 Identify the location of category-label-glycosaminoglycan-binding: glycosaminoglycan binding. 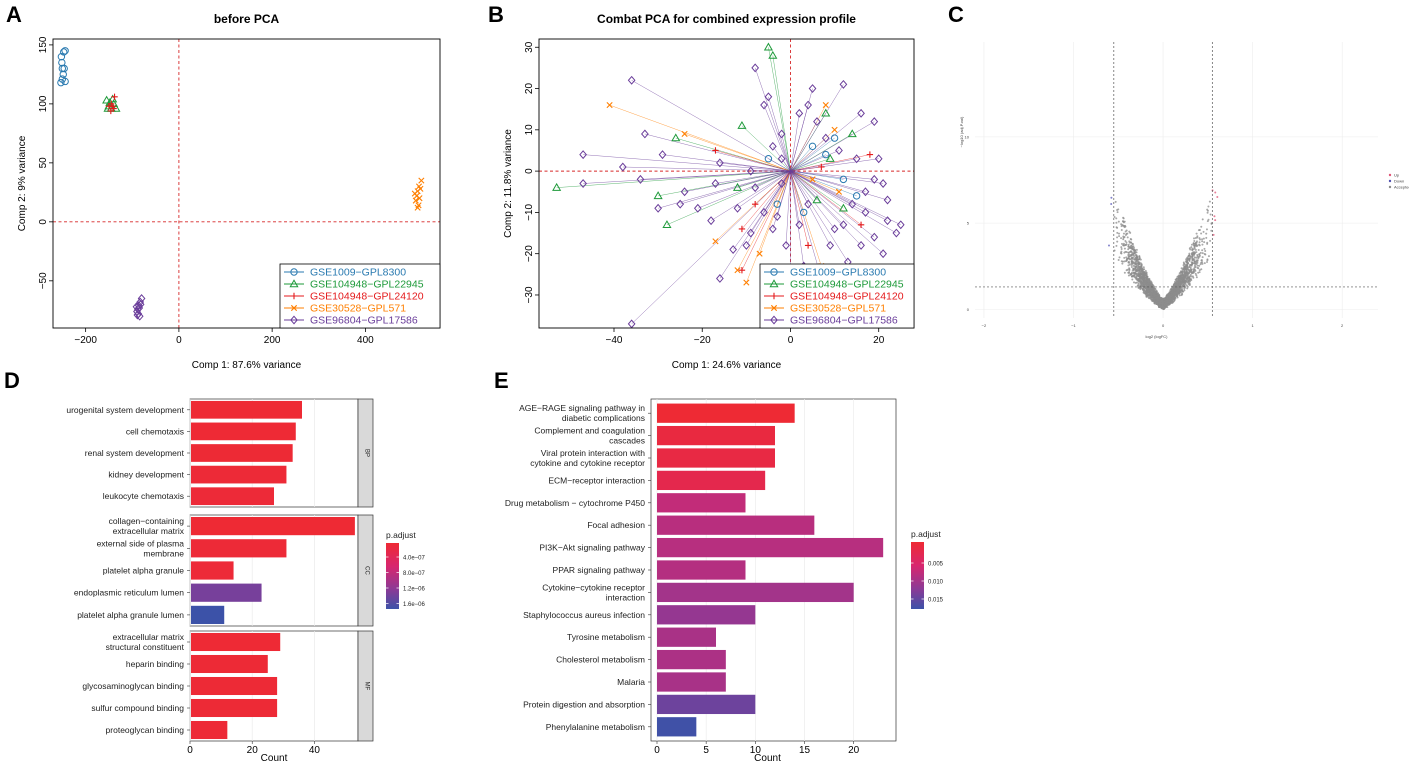
(133, 686).